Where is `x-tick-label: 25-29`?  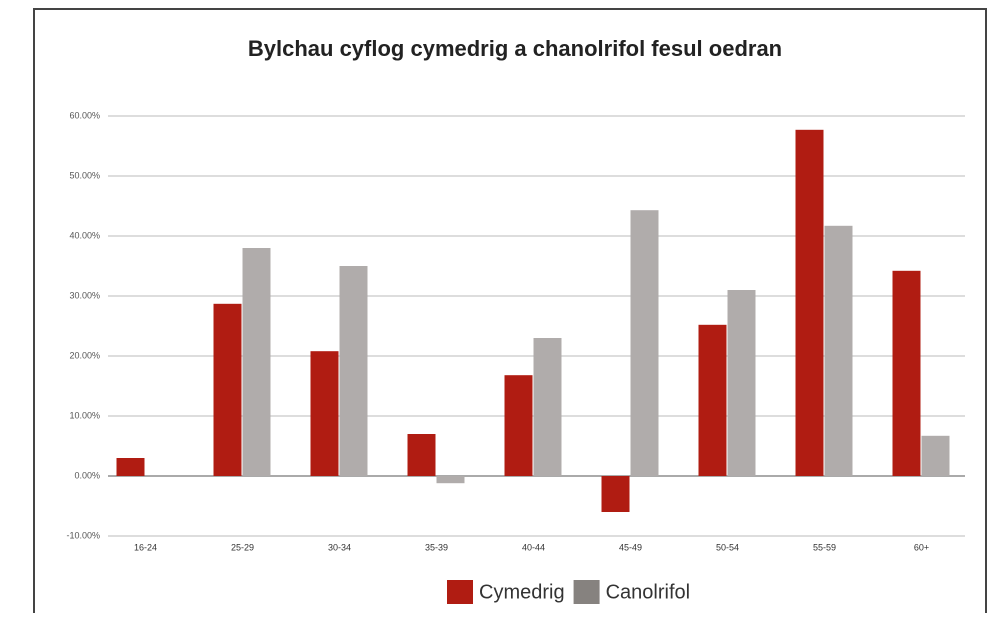 x-tick-label: 25-29 is located at coordinates (242, 547).